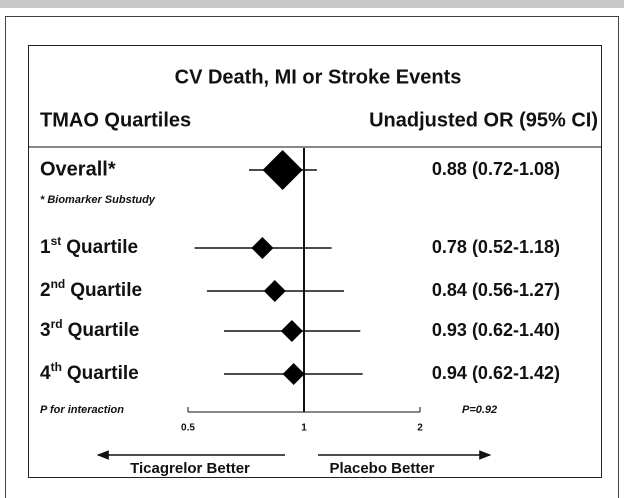  I want to click on overall-value-label: 0.88 (0.72-1.08), so click(496, 169).